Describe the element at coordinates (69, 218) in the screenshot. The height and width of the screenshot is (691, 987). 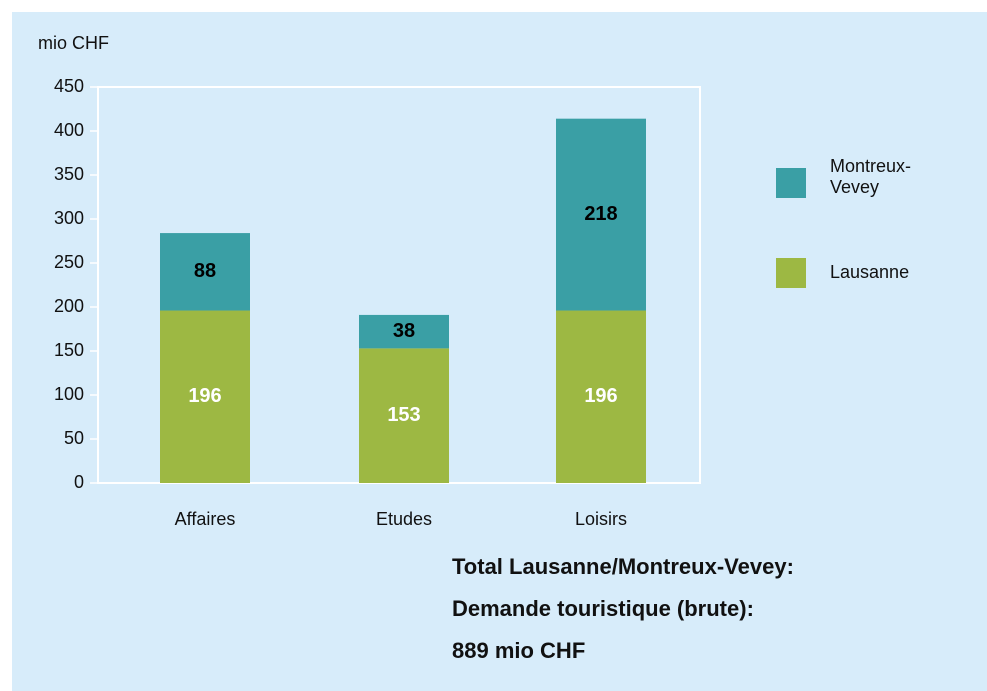
I see `y-tick-label: 300` at that location.